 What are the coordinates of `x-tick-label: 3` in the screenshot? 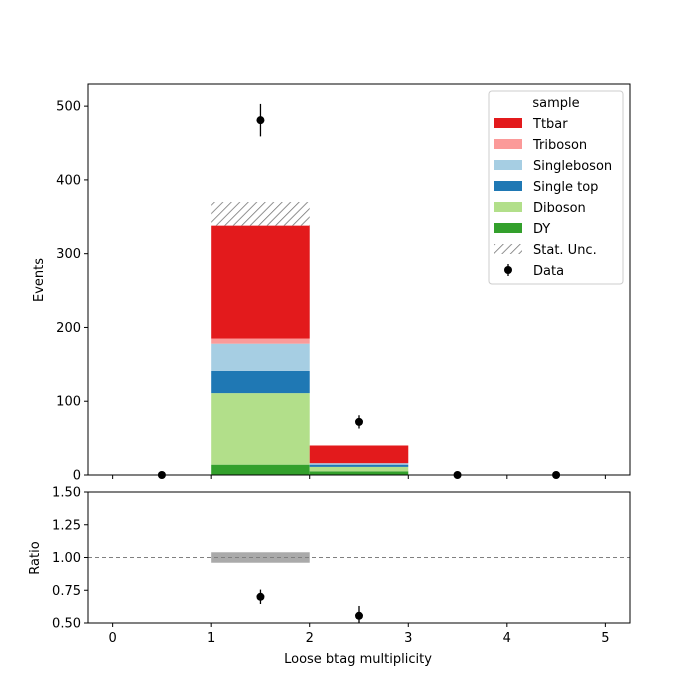 It's located at (408, 638).